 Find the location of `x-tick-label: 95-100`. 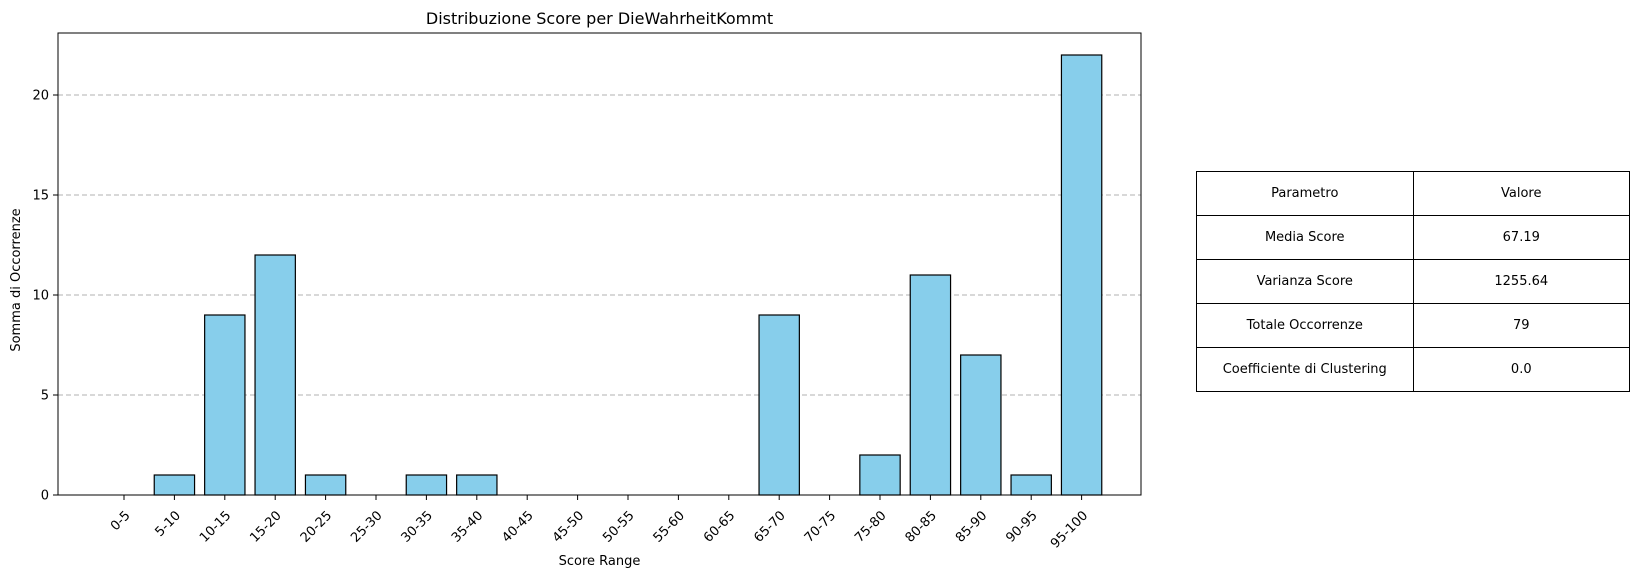

x-tick-label: 95-100 is located at coordinates (1069, 529).